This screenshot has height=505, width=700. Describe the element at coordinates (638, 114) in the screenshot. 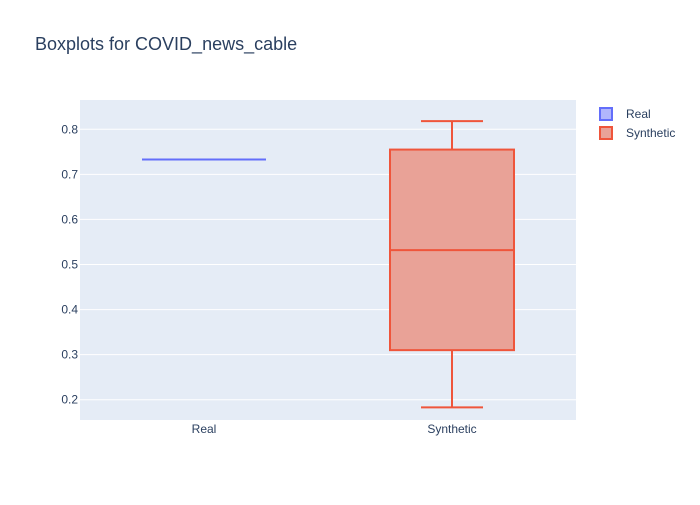

I see `legend-label: Real` at that location.